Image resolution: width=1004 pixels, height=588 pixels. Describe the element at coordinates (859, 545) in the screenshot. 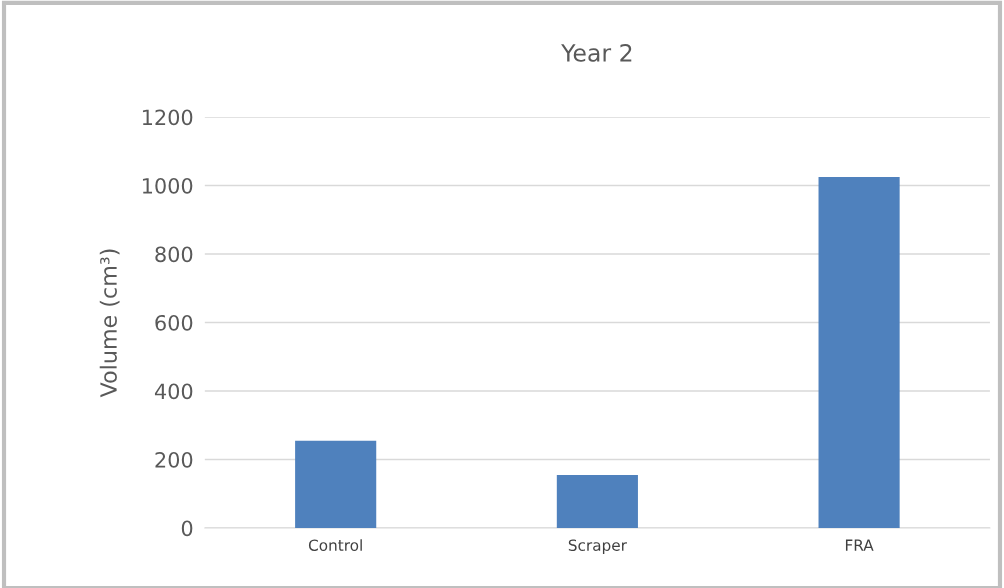

I see `x-tick-label: FRA` at that location.